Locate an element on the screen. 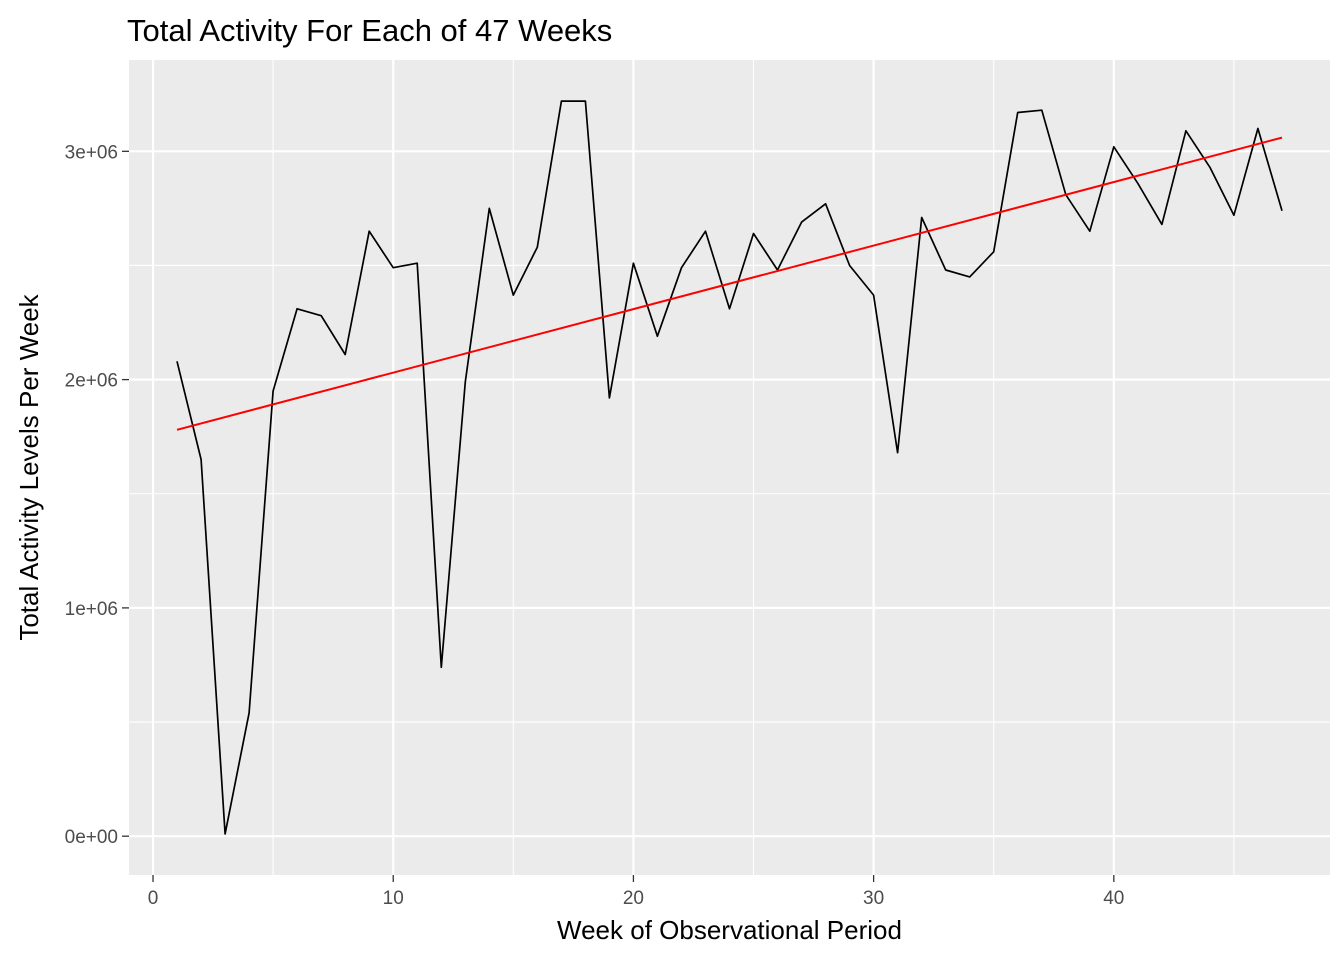 This screenshot has height=960, width=1344. x-tick-label: 0 is located at coordinates (153, 898).